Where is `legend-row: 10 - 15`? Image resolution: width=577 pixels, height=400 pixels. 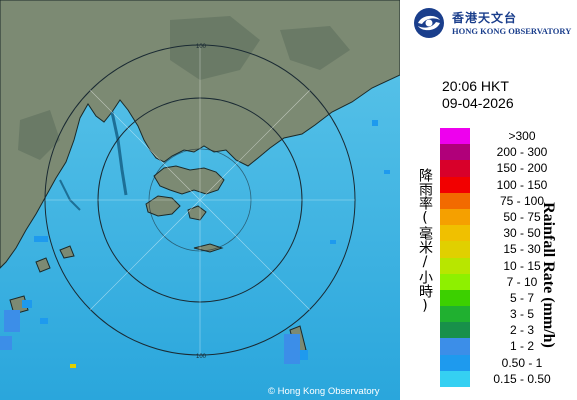 legend-row: 10 - 15 is located at coordinates (505, 265).